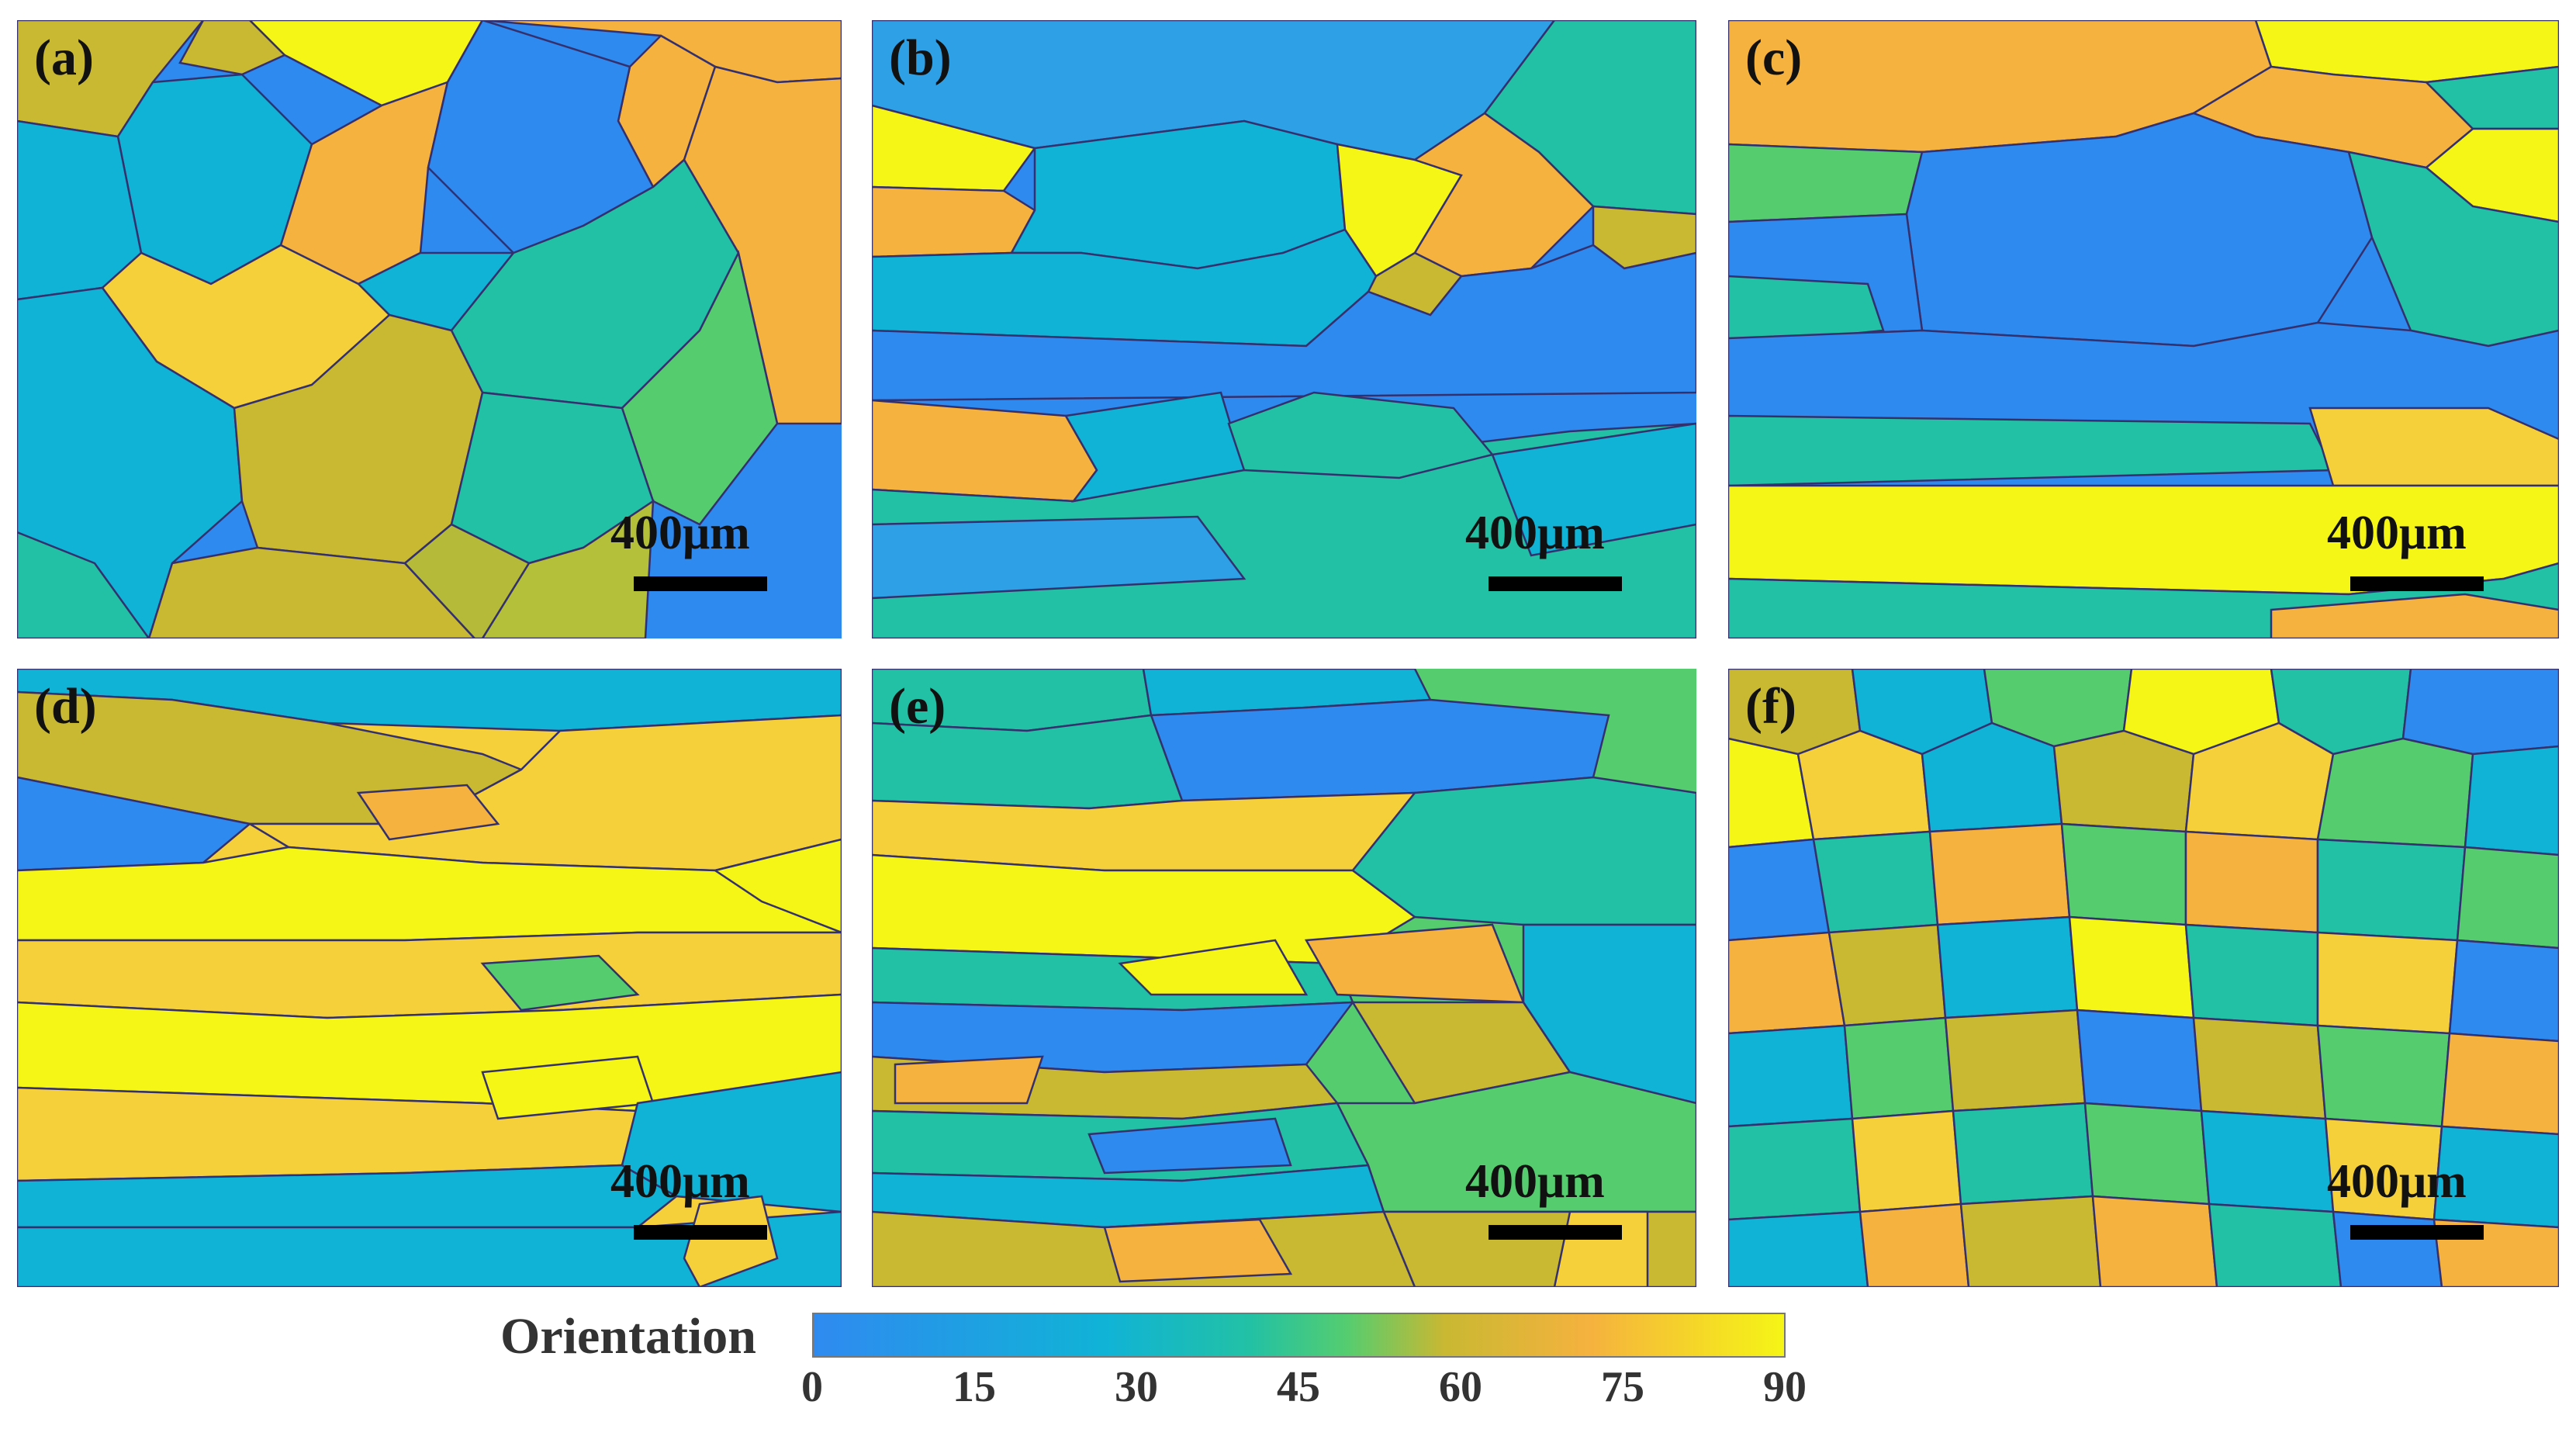 The height and width of the screenshot is (1436, 2576). I want to click on grain-map-c, so click(2143, 329).